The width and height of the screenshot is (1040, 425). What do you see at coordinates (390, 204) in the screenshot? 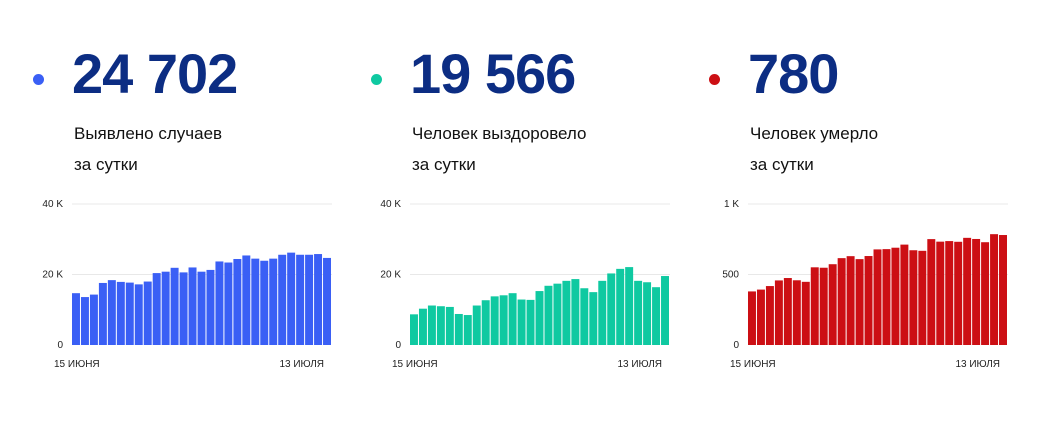
I see `y-tick-label: 40 K` at bounding box center [390, 204].